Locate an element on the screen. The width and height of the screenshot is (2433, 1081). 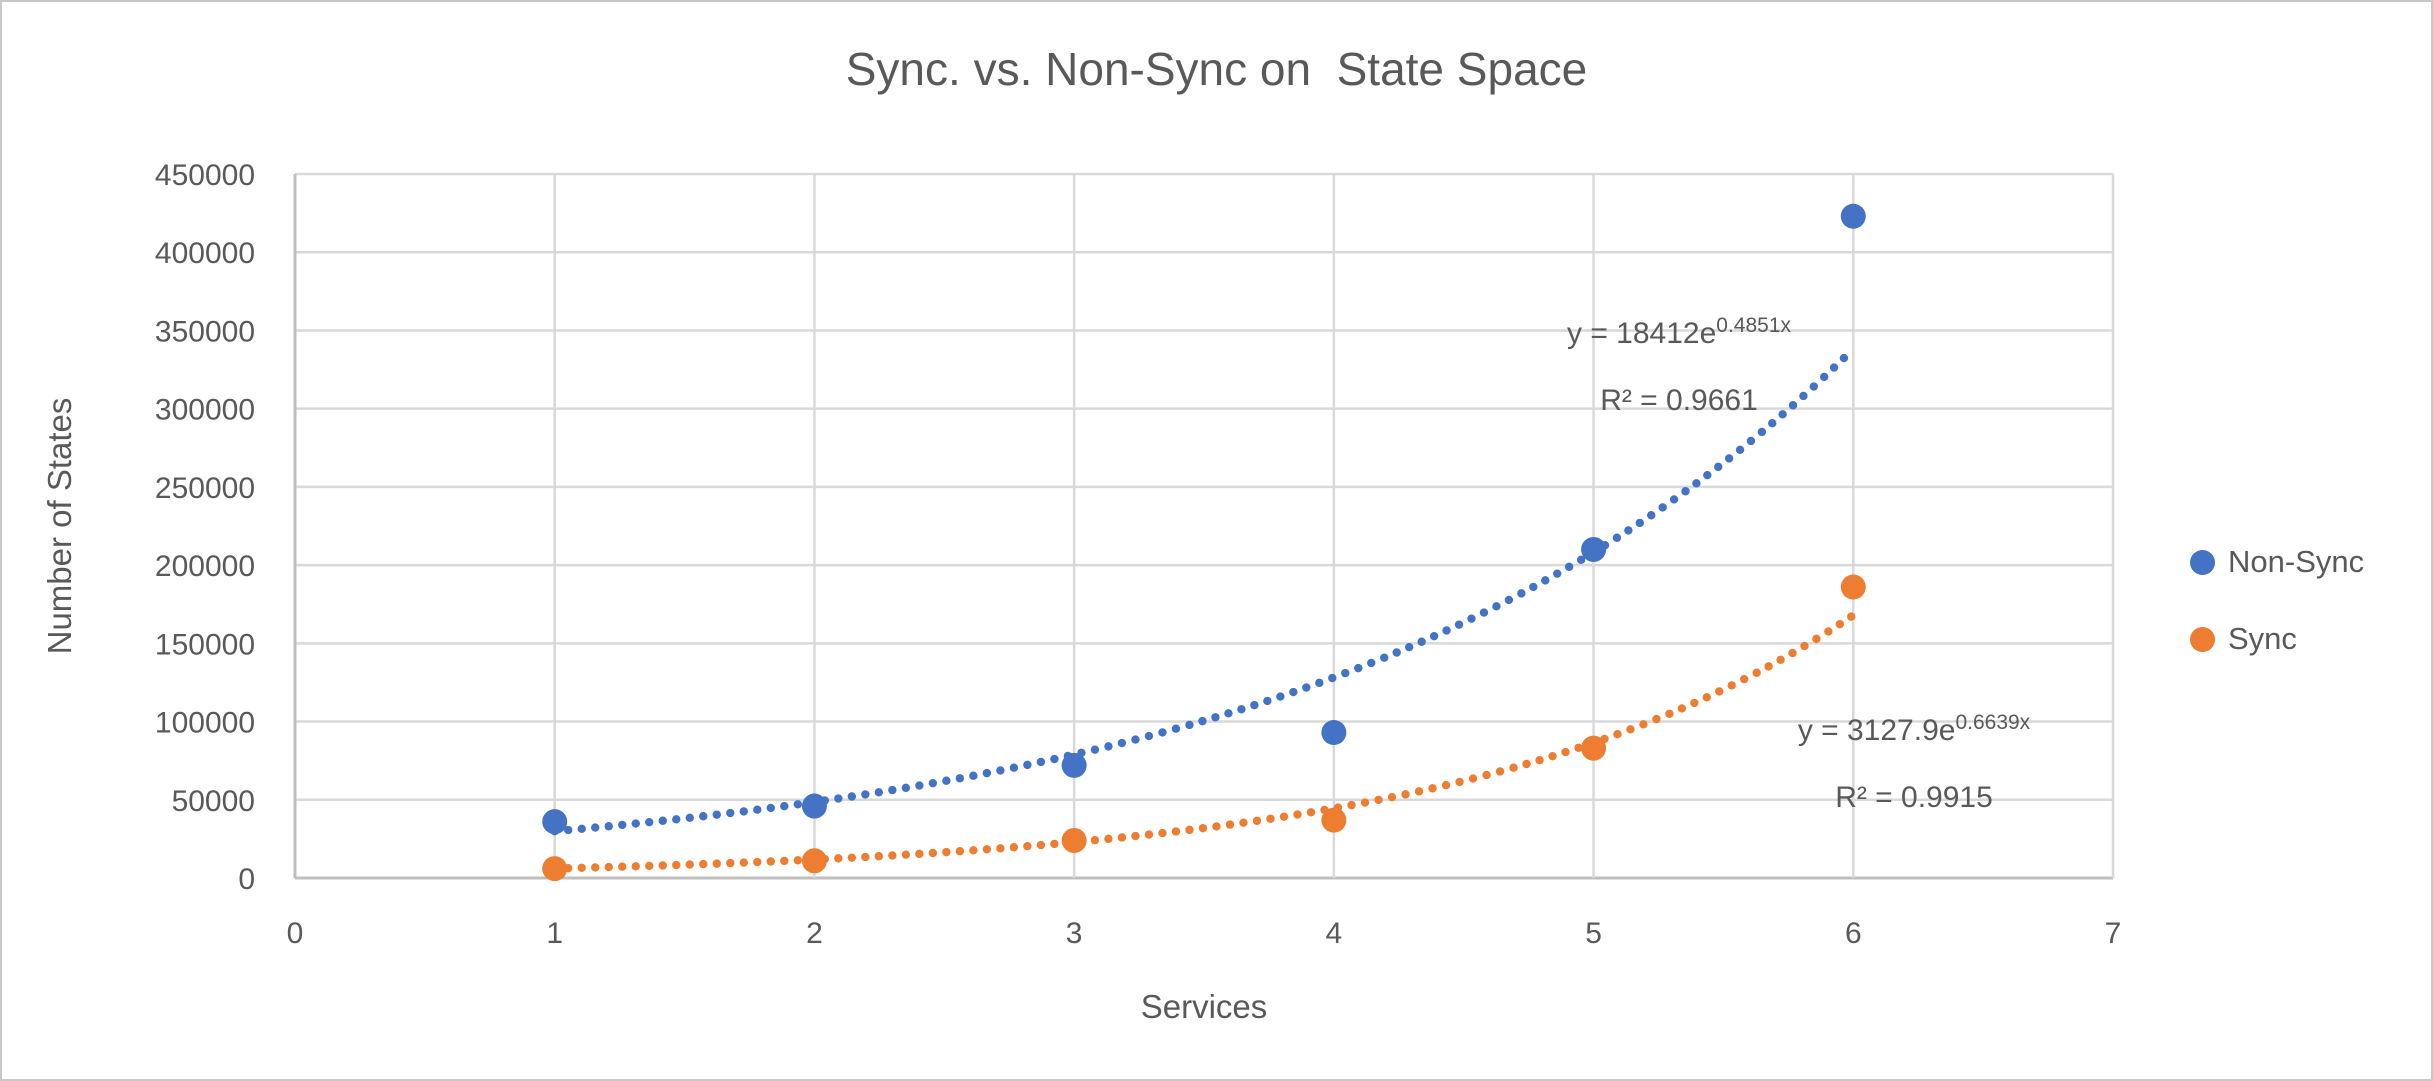
y-tick-label: 300000 is located at coordinates (205, 410).